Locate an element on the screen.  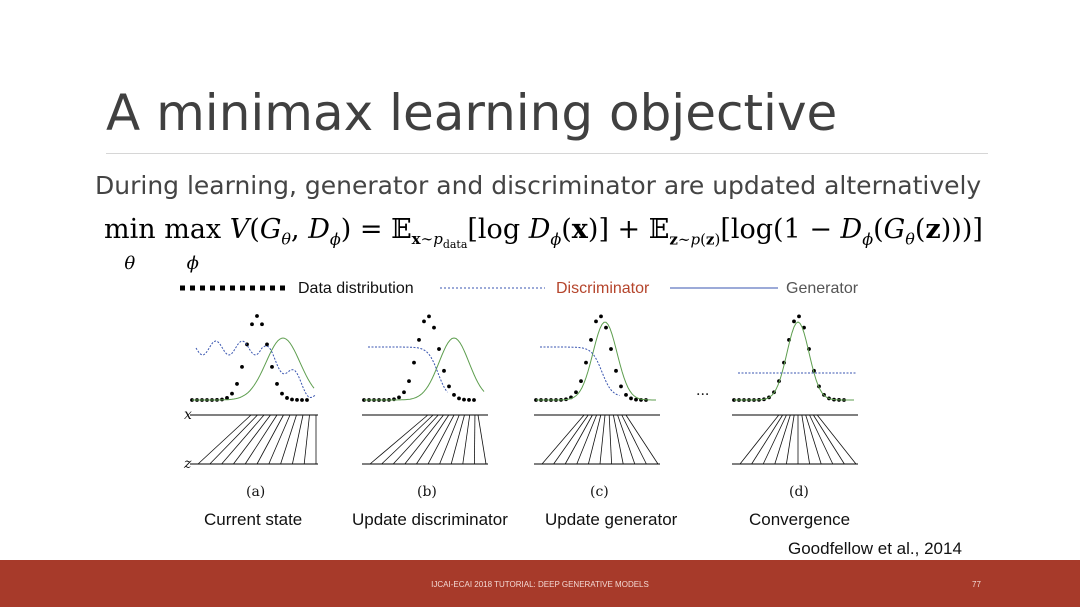
discriminator-curve-a is located at coordinates (256, 369).